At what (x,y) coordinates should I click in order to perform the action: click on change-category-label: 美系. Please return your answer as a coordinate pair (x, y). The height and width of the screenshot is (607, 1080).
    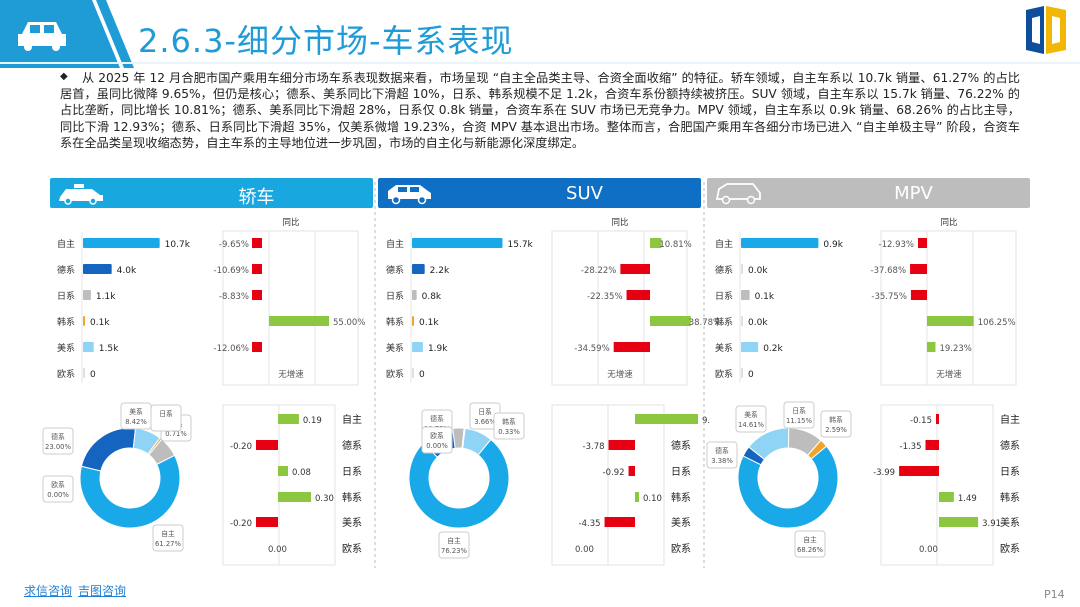
    Looking at the image, I should click on (1010, 522).